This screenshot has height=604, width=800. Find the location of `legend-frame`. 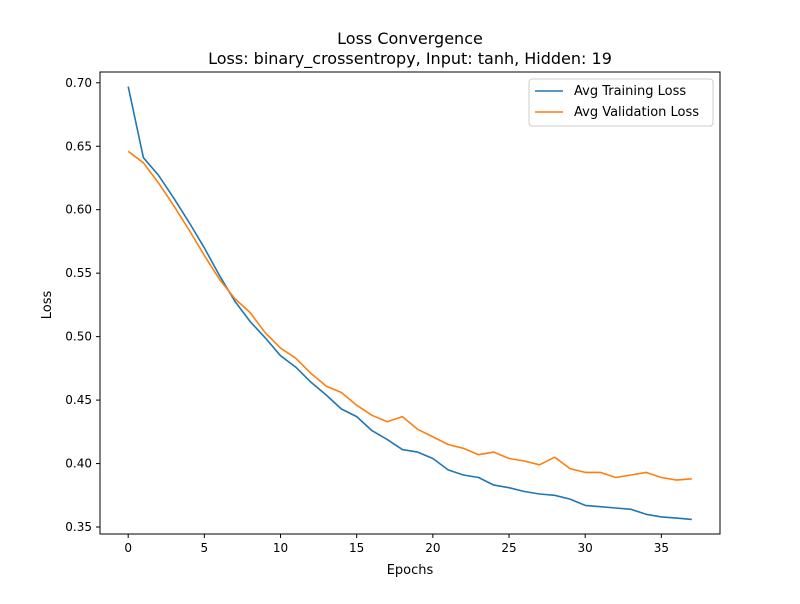

legend-frame is located at coordinates (621, 102).